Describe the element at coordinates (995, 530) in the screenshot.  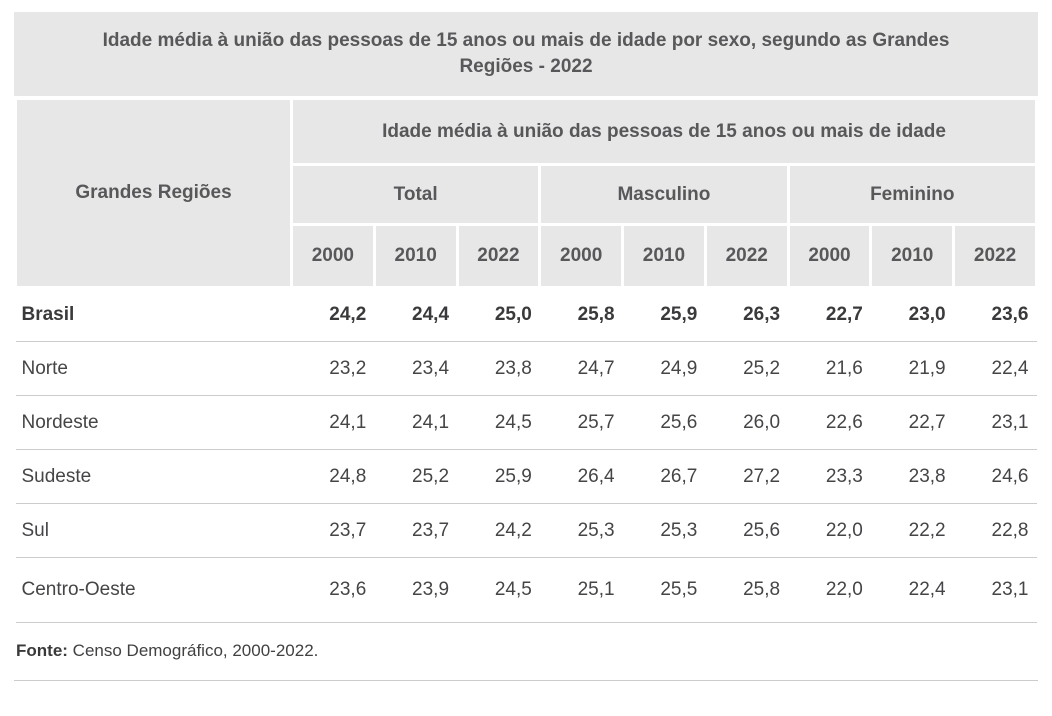
I see `value-cell: 22,8` at that location.